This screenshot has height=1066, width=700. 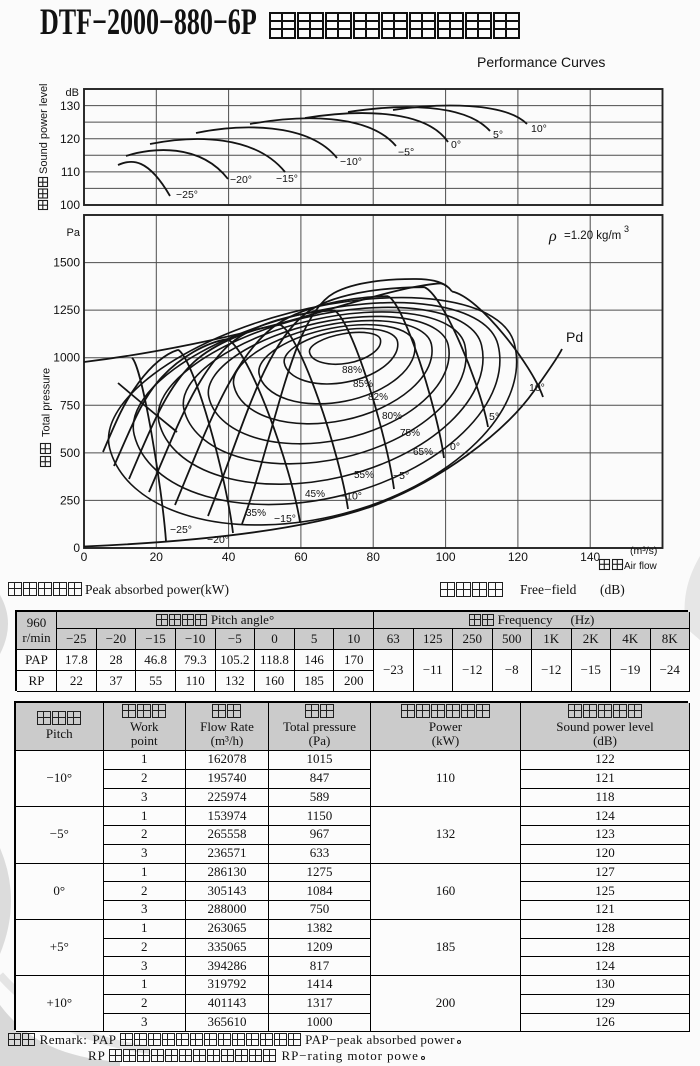 What do you see at coordinates (423, 452) in the screenshot?
I see `svg-text: 65%` at bounding box center [423, 452].